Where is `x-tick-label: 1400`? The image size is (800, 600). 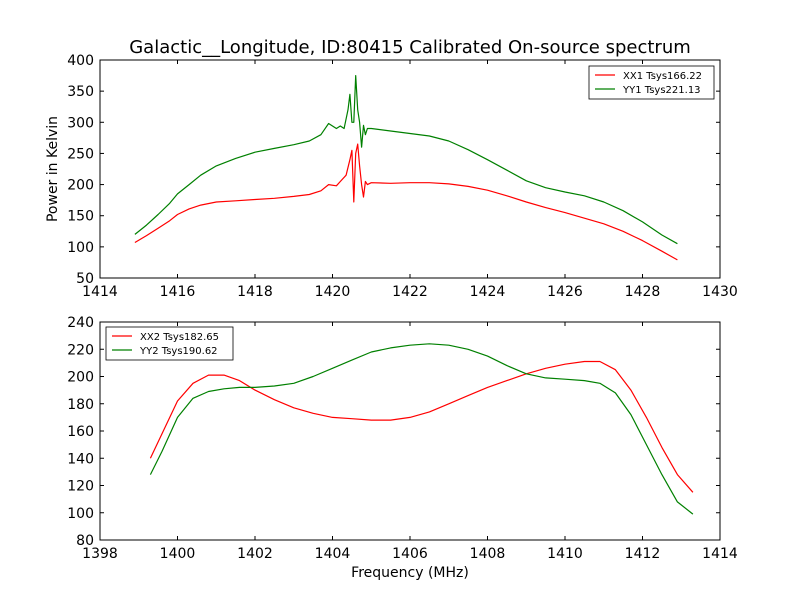 x-tick-label: 1400 is located at coordinates (178, 554).